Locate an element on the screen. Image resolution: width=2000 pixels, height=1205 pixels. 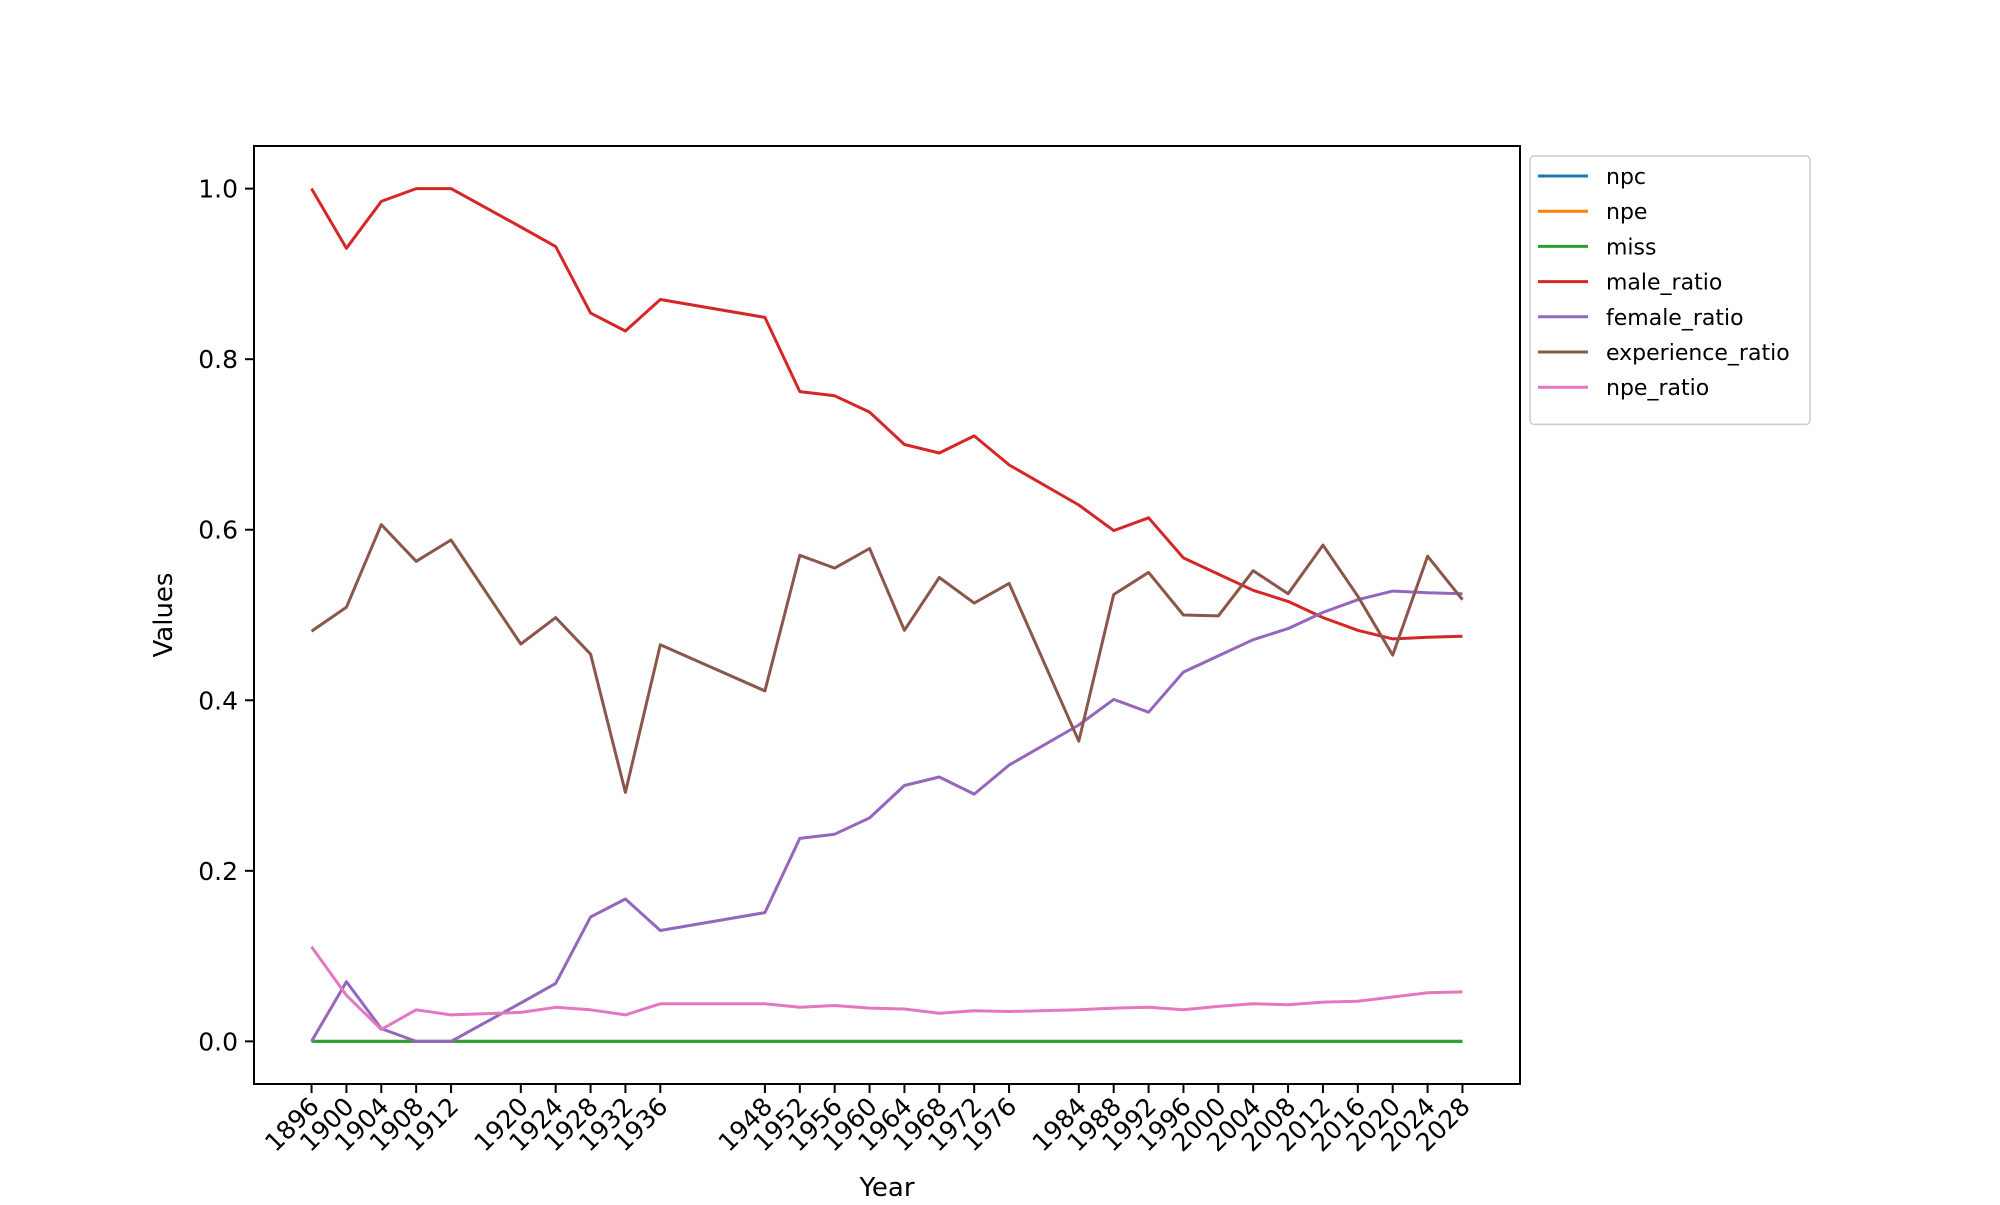
legend-label-npc: npc is located at coordinates (1626, 177).